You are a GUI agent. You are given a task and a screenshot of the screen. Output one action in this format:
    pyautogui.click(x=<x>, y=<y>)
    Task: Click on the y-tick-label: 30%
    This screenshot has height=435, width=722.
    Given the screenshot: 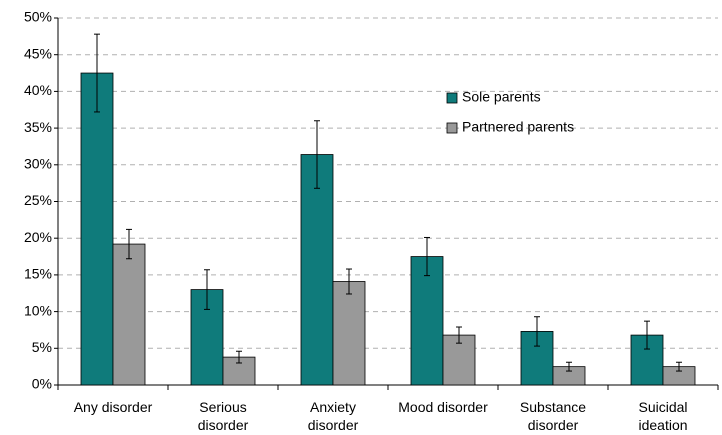 What is the action you would take?
    pyautogui.click(x=38, y=164)
    